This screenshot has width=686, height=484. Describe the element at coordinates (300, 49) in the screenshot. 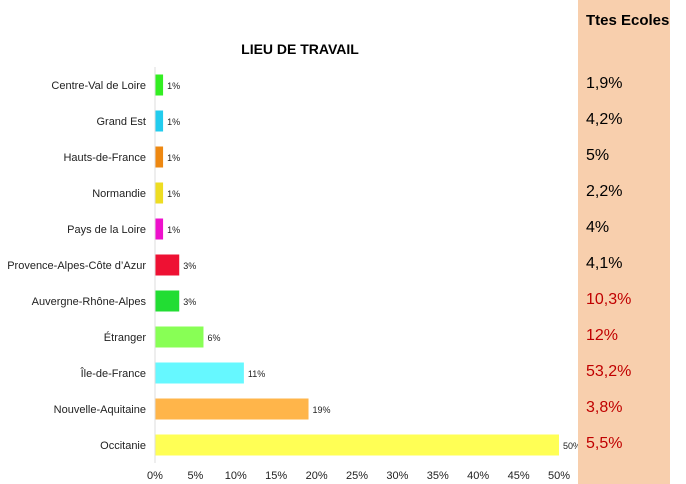

I see `chart-title: LIEU DE TRAVAIL` at that location.